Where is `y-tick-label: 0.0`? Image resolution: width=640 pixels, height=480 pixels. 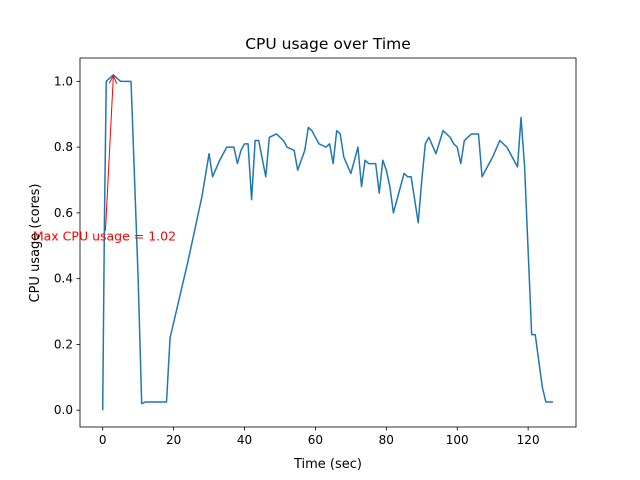 y-tick-label: 0.0 is located at coordinates (63, 410).